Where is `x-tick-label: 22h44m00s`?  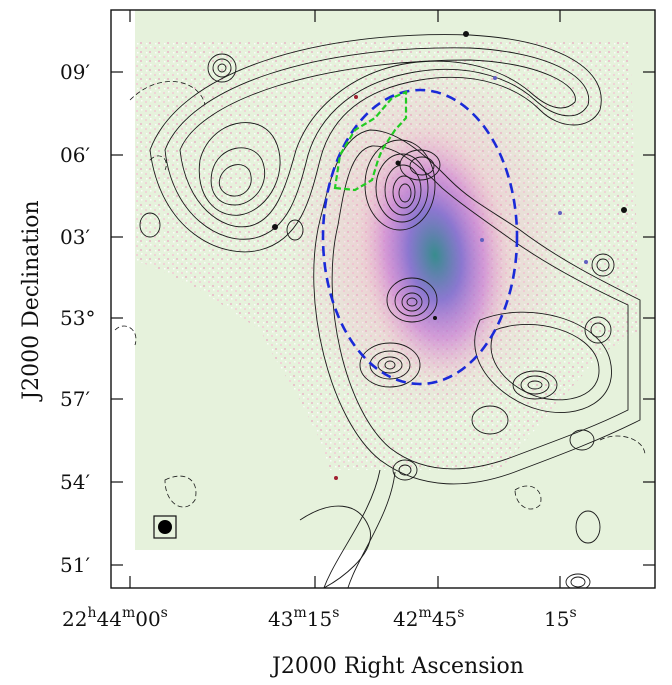 x-tick-label: 22h44m00s is located at coordinates (115, 618).